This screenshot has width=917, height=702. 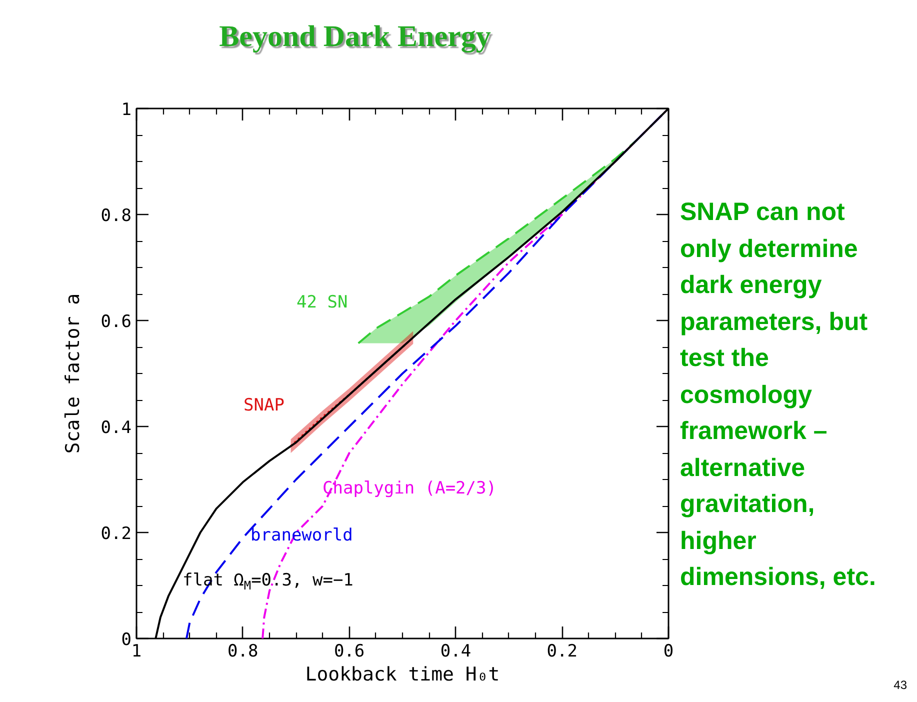 I want to click on chart-title: Beyond Dark Energy, so click(x=355, y=37).